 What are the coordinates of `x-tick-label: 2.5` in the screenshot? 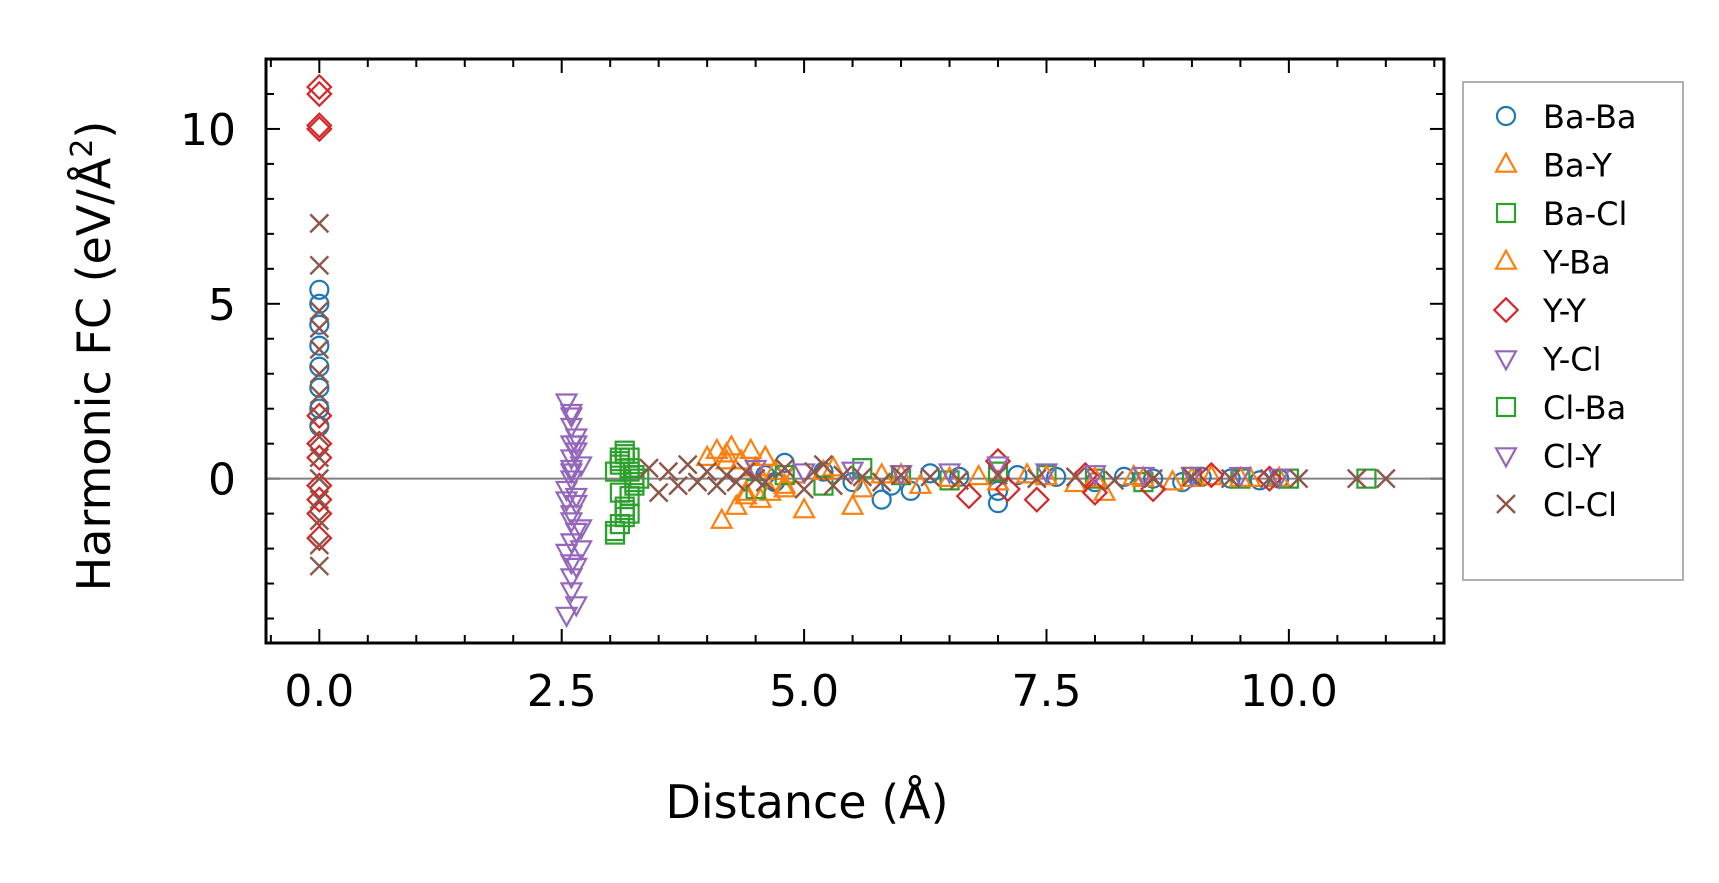 It's located at (562, 691).